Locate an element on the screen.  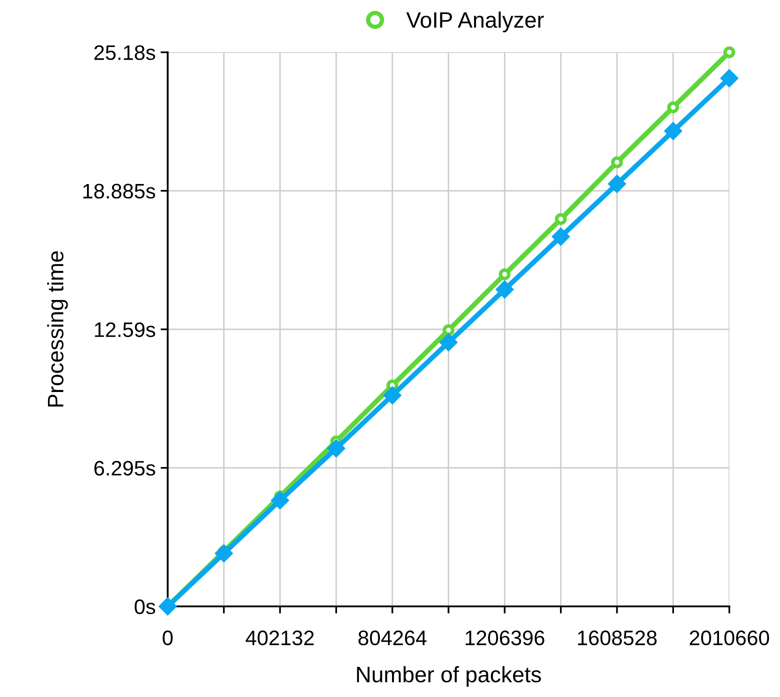
x-tick-label: 1608528 is located at coordinates (617, 638).